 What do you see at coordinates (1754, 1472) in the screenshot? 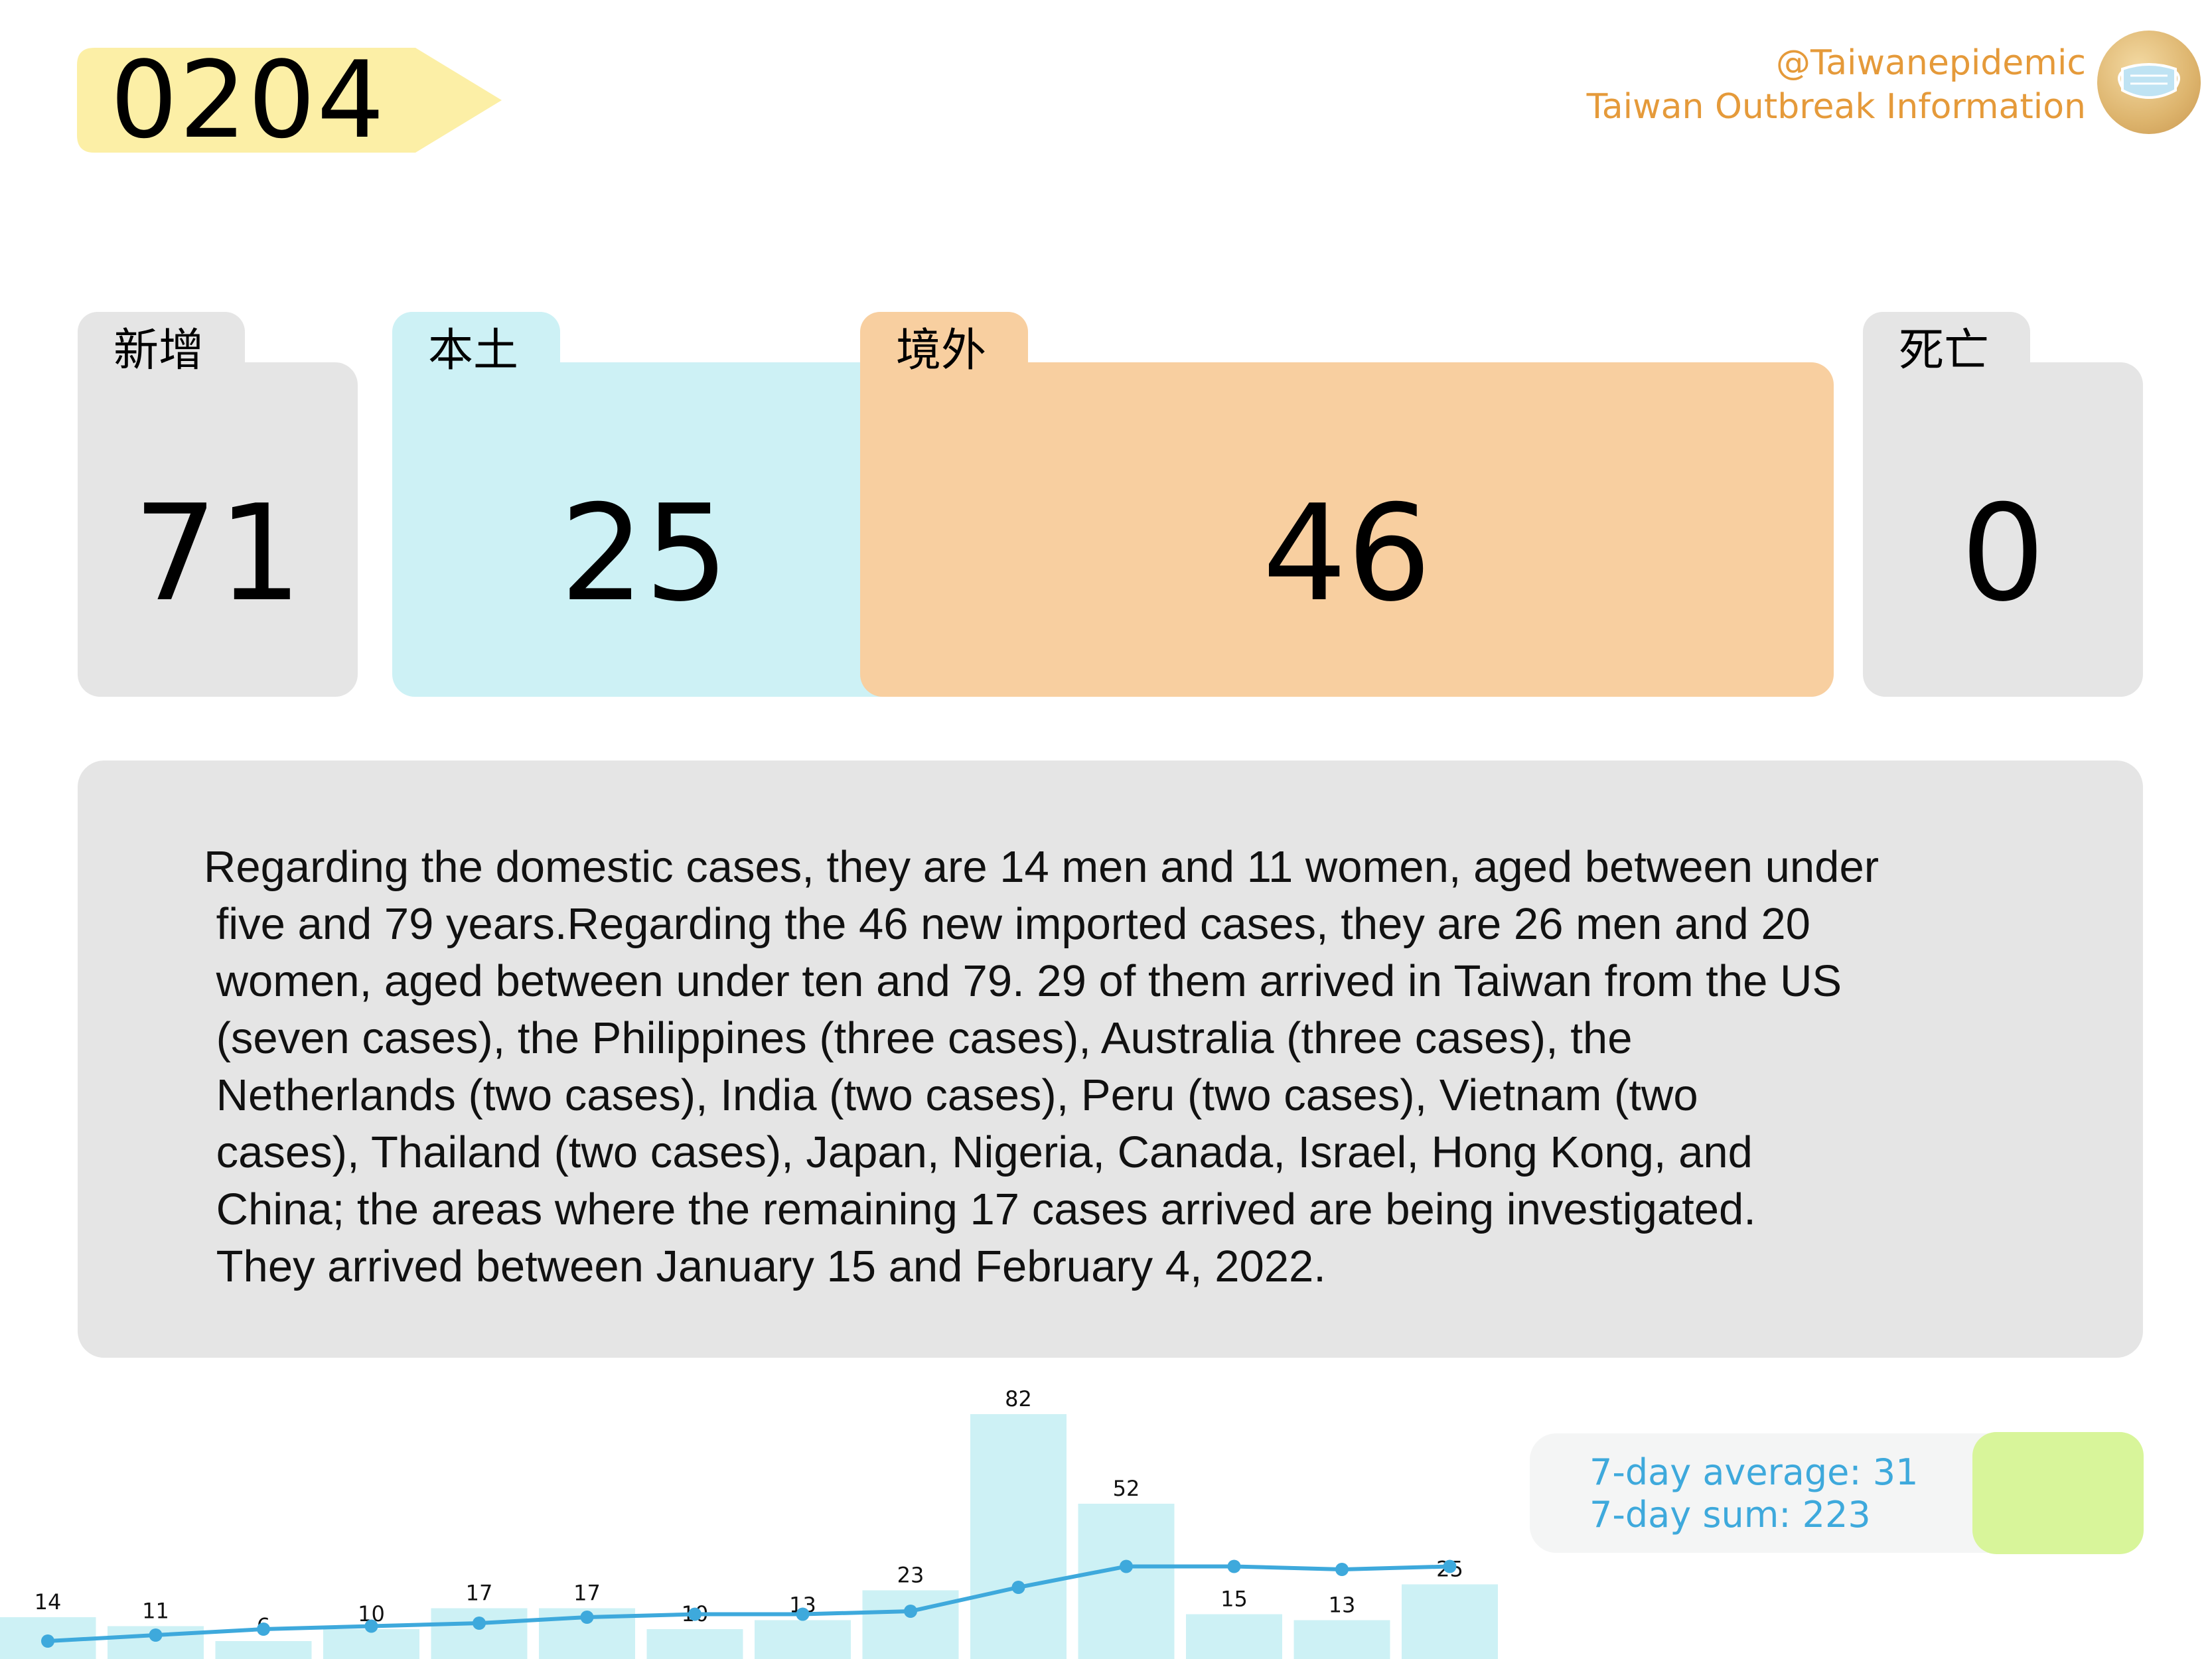
I see `seven-day-average: 7-day average: 31` at bounding box center [1754, 1472].